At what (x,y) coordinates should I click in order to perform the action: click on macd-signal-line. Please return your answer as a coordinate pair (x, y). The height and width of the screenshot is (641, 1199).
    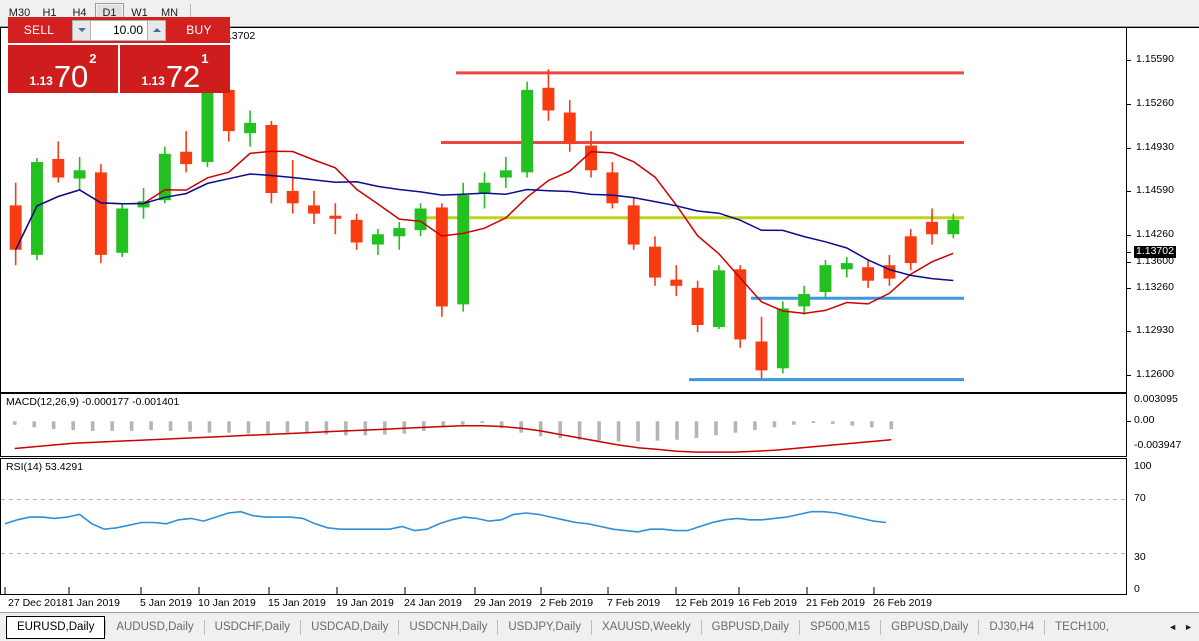
    Looking at the image, I should click on (453, 438).